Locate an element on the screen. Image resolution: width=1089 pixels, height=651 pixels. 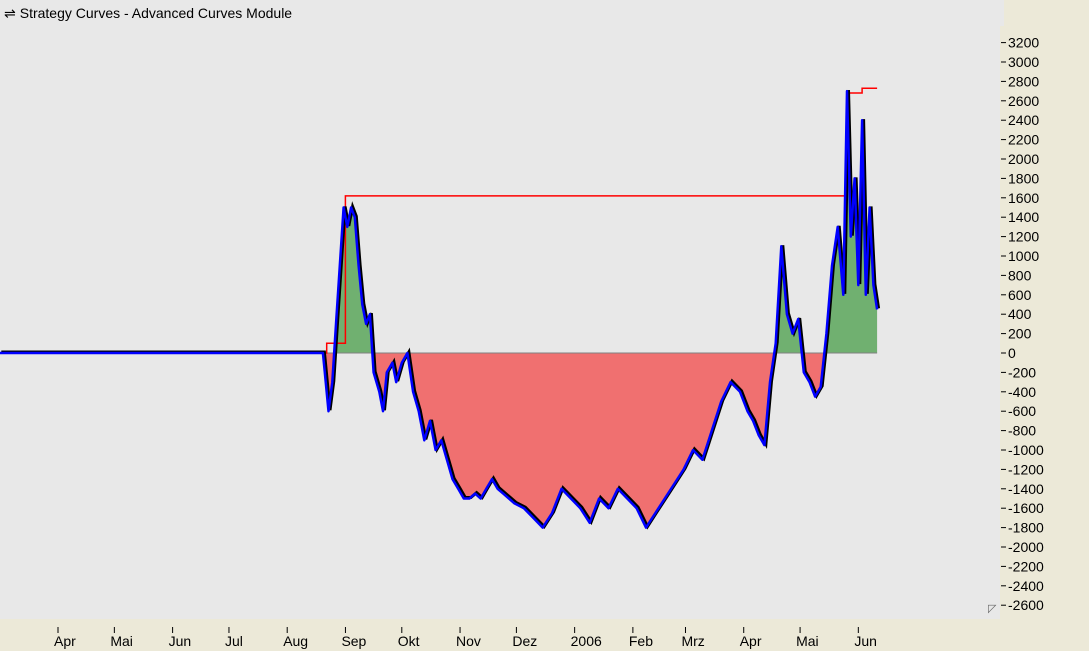
y-tick-label: -1400 is located at coordinates (1026, 489).